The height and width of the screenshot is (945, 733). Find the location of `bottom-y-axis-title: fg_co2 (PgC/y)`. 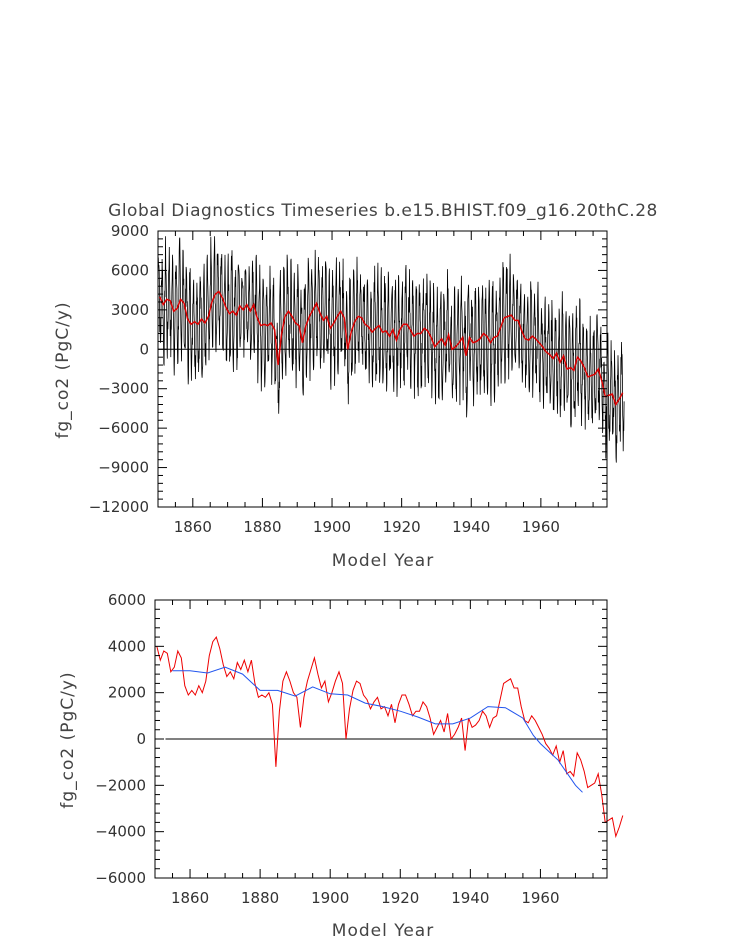

bottom-y-axis-title: fg_co2 (PgC/y) is located at coordinates (68, 739).